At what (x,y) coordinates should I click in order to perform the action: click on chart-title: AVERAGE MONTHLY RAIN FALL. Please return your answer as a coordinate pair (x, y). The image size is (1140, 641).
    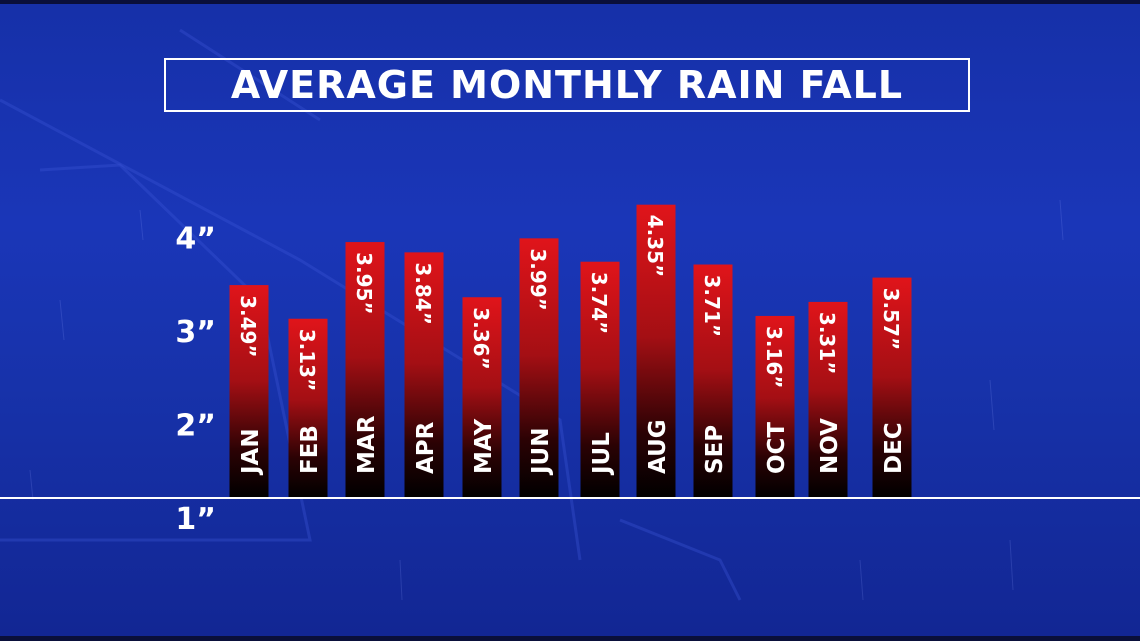
    Looking at the image, I should click on (567, 85).